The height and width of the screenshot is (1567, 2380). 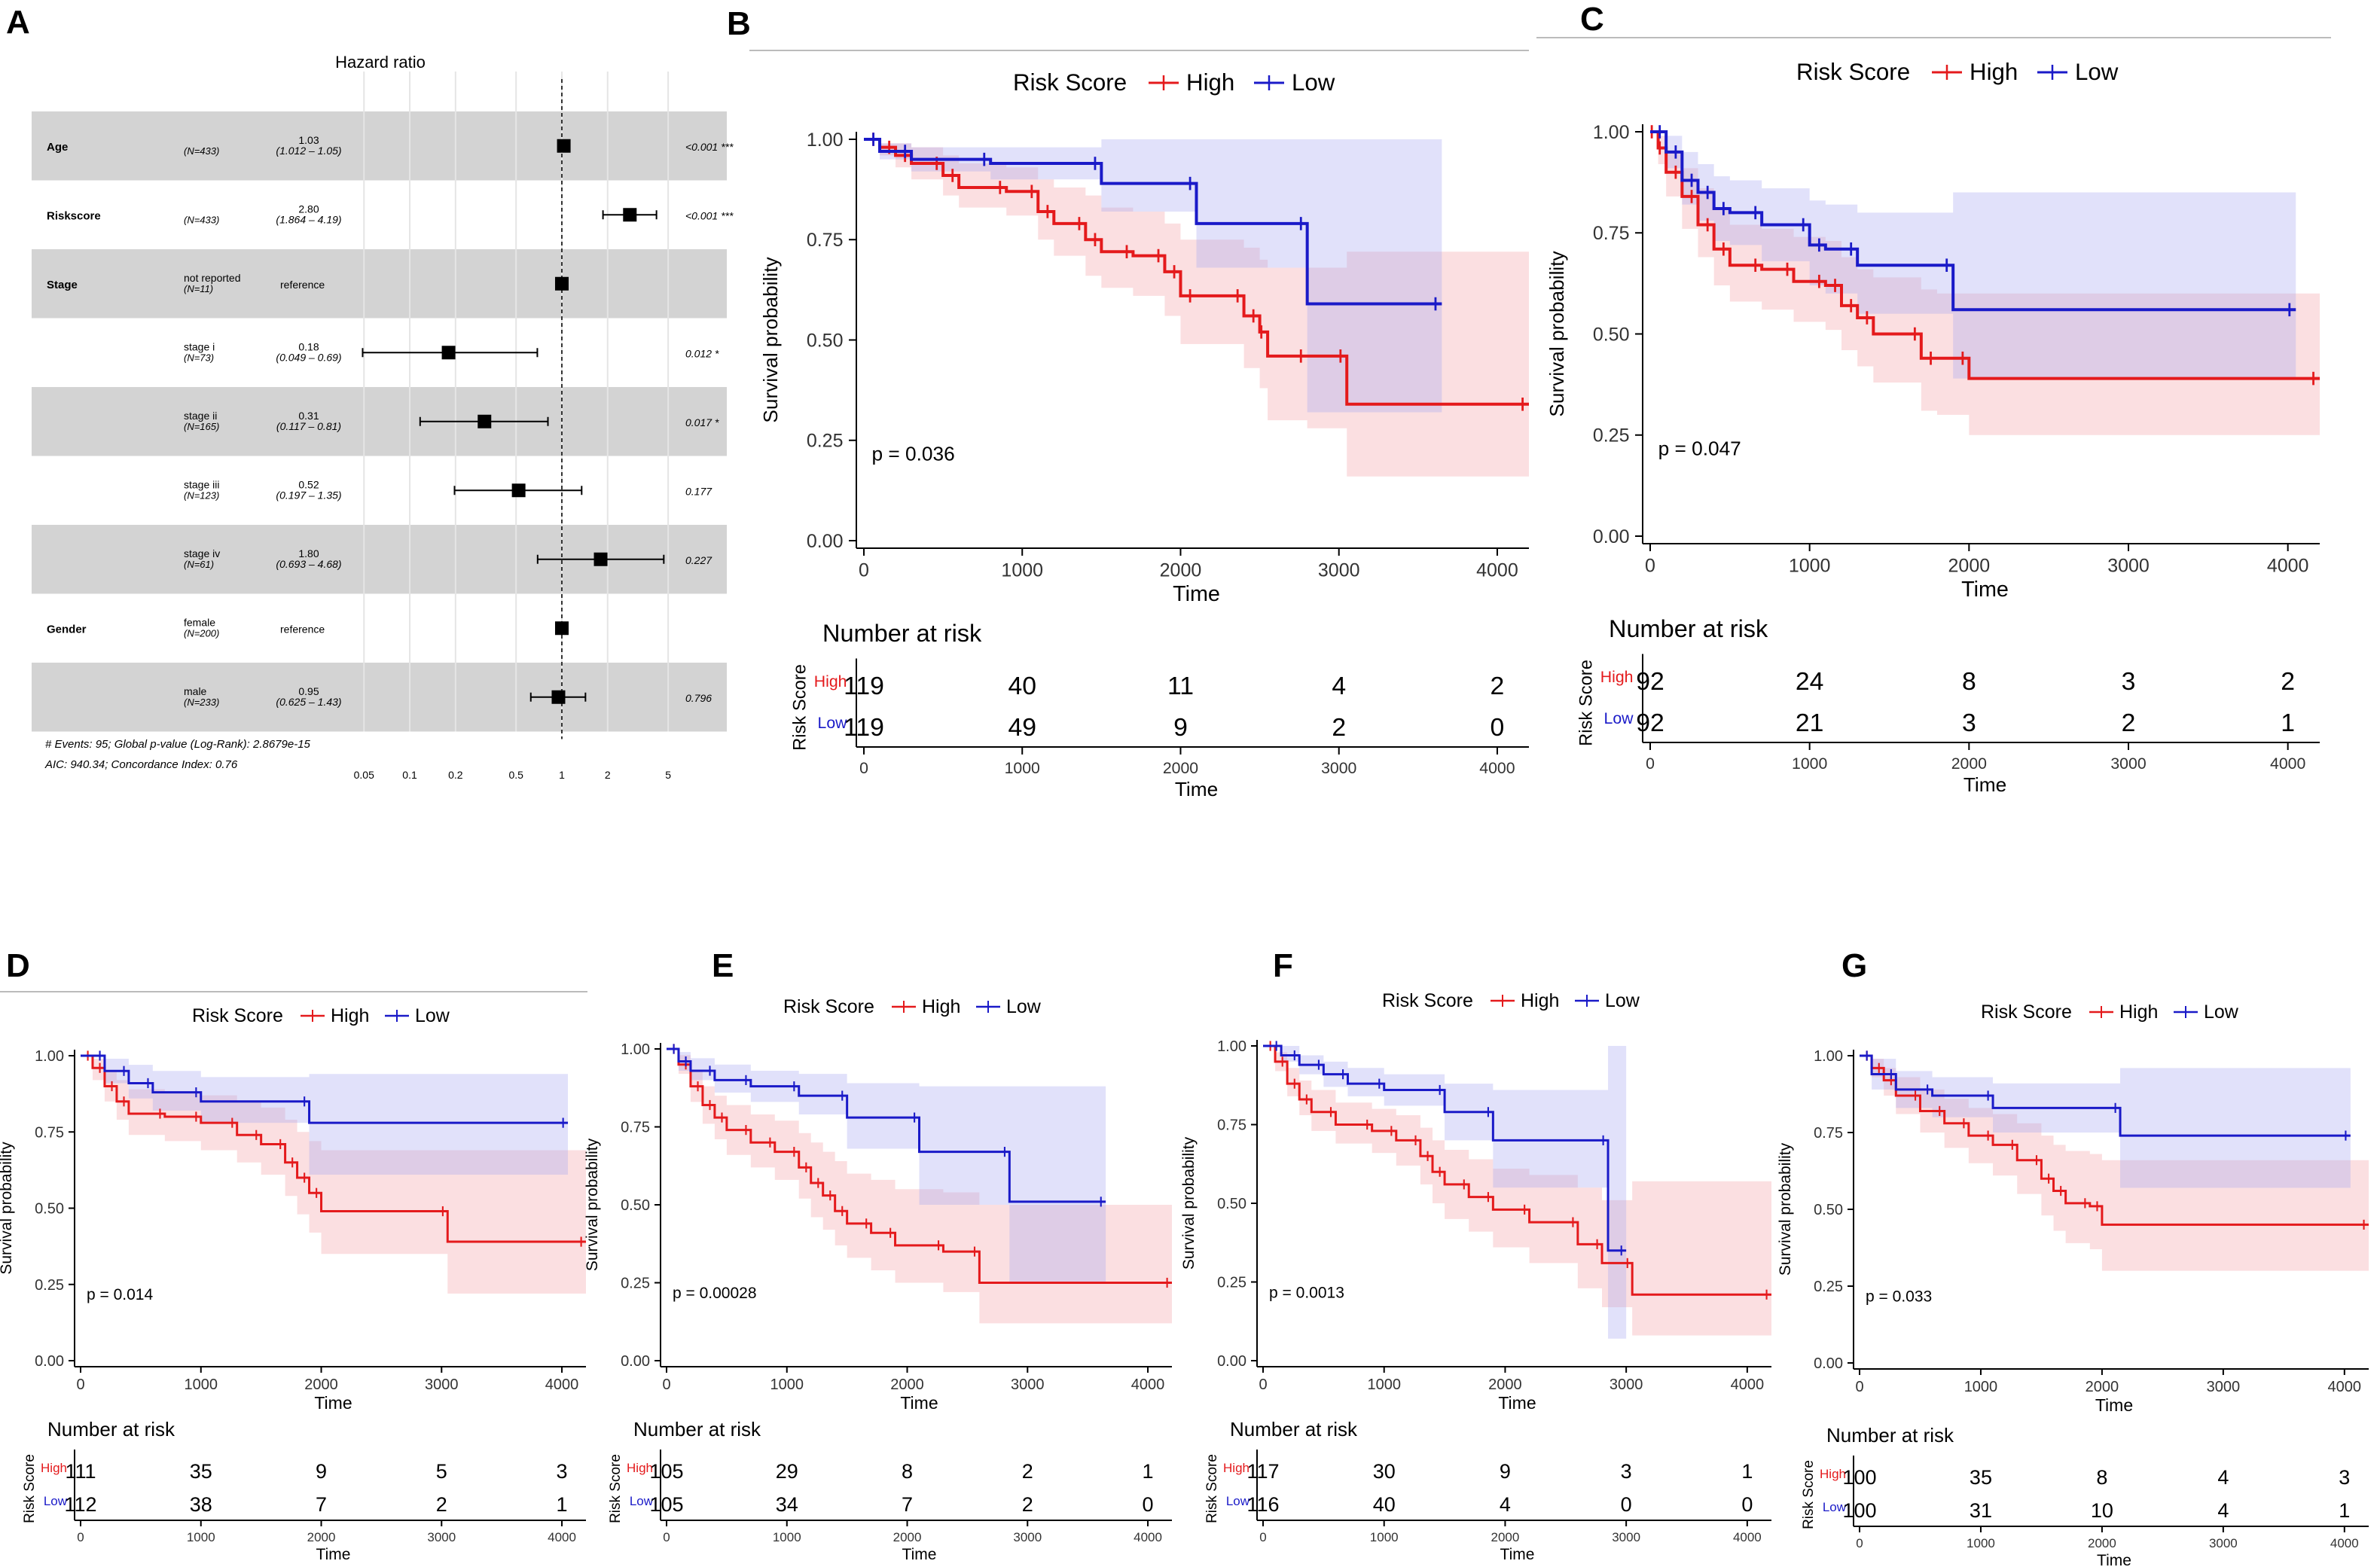 I want to click on y-tick-label-f: 0.25, so click(x=1231, y=1283).